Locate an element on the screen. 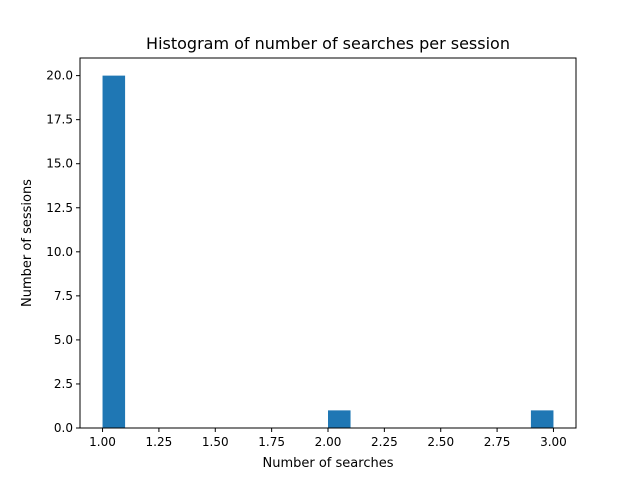  y-tick-label: 20.0 is located at coordinates (59, 76).